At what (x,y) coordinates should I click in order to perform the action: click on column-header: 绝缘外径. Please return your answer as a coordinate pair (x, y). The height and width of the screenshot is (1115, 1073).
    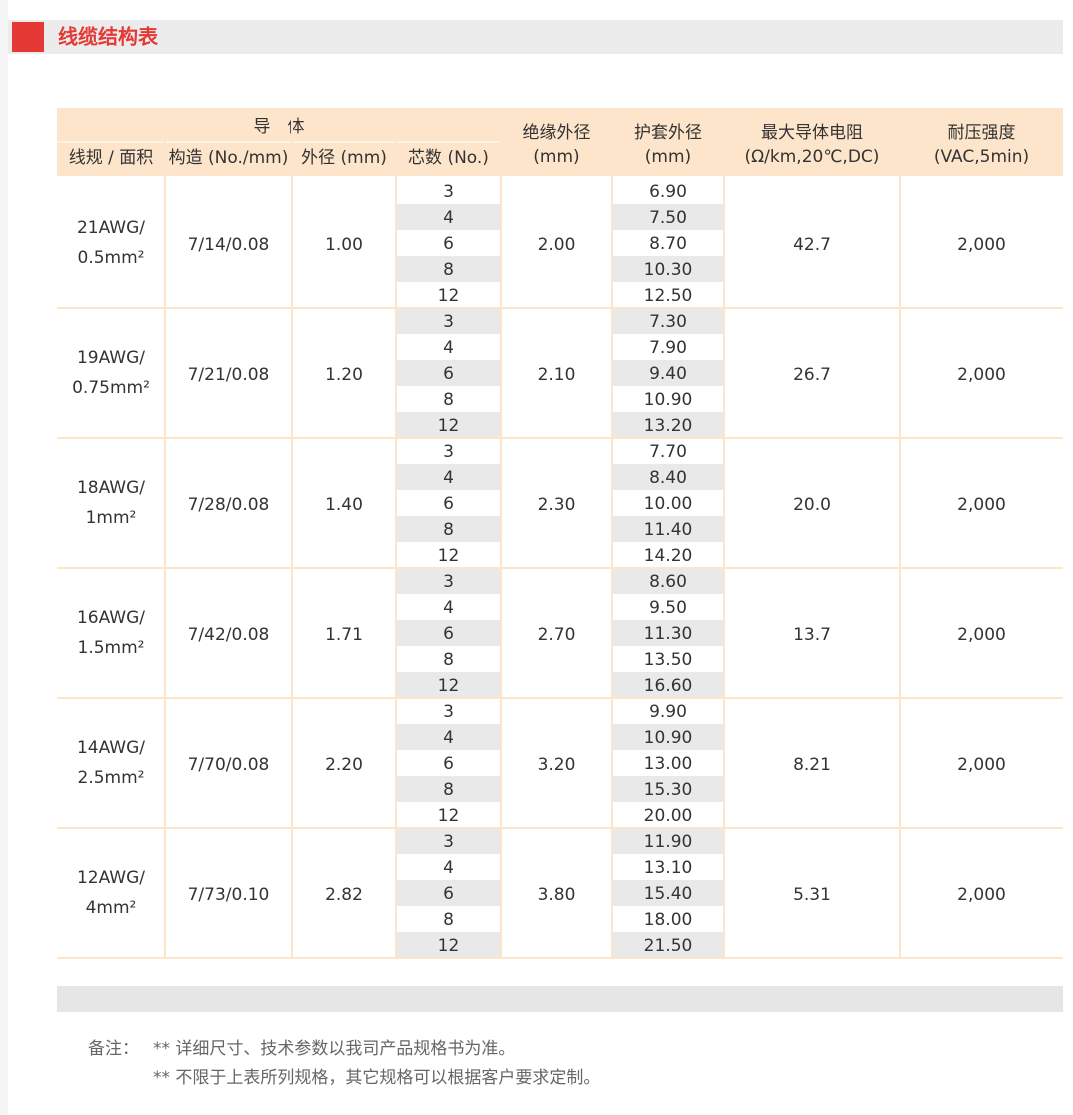
    Looking at the image, I should click on (557, 133).